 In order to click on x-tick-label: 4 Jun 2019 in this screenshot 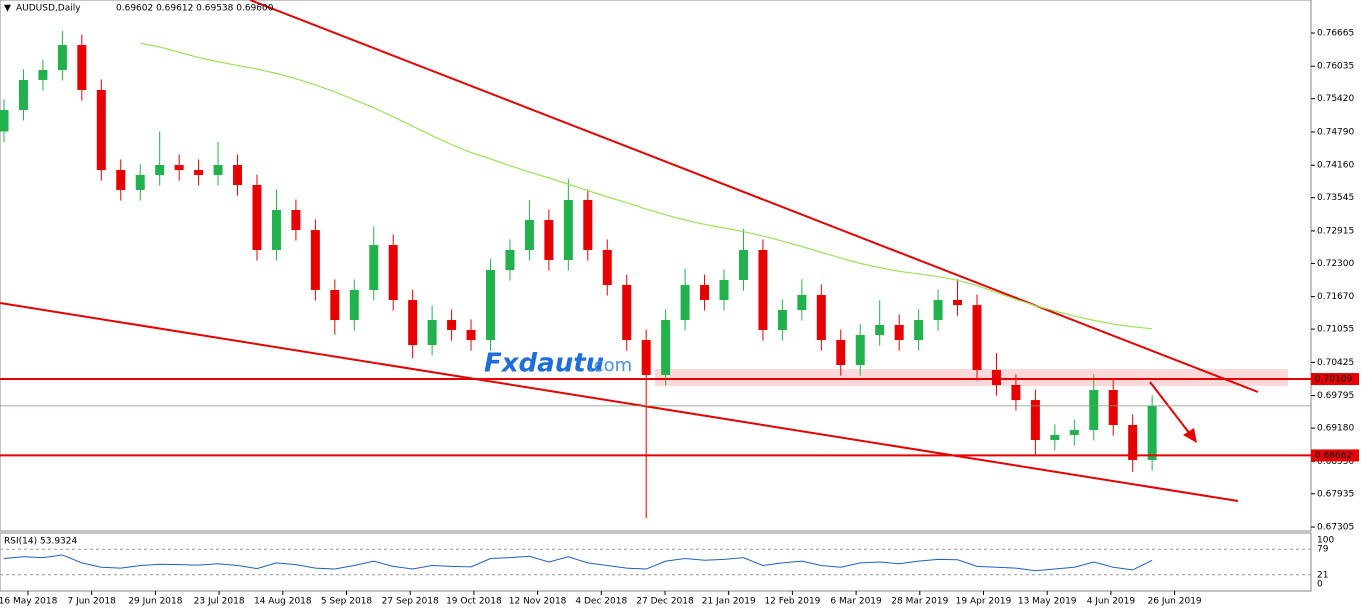, I will do `click(1111, 602)`.